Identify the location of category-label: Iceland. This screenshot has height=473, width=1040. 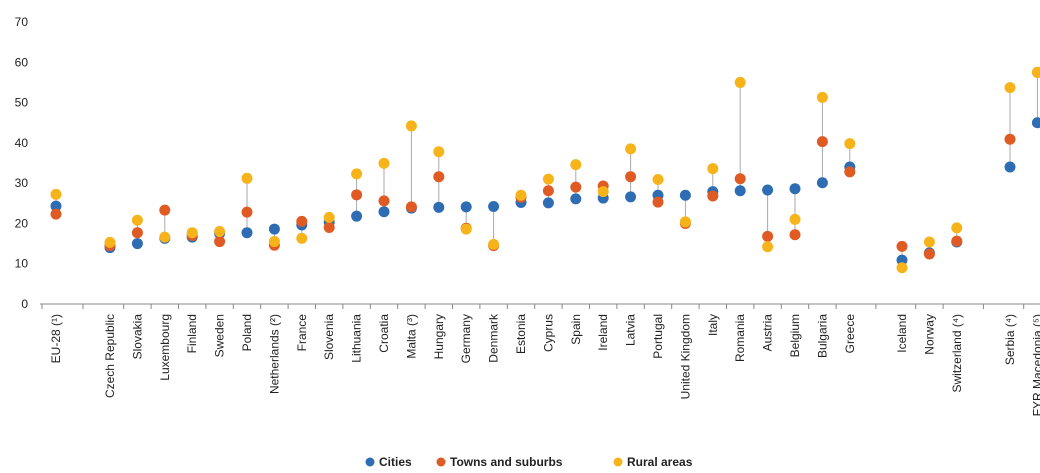
(902, 333).